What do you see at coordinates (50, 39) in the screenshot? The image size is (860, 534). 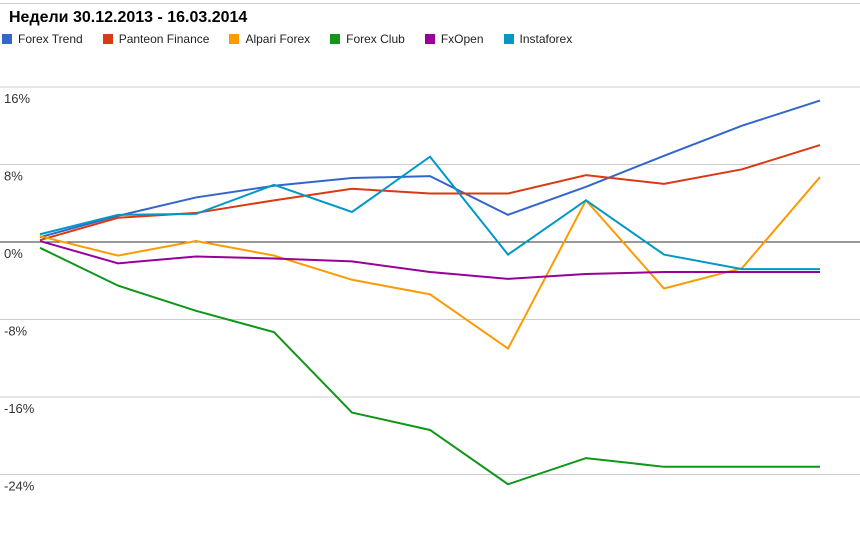 I see `legend-label: Forex Trend` at bounding box center [50, 39].